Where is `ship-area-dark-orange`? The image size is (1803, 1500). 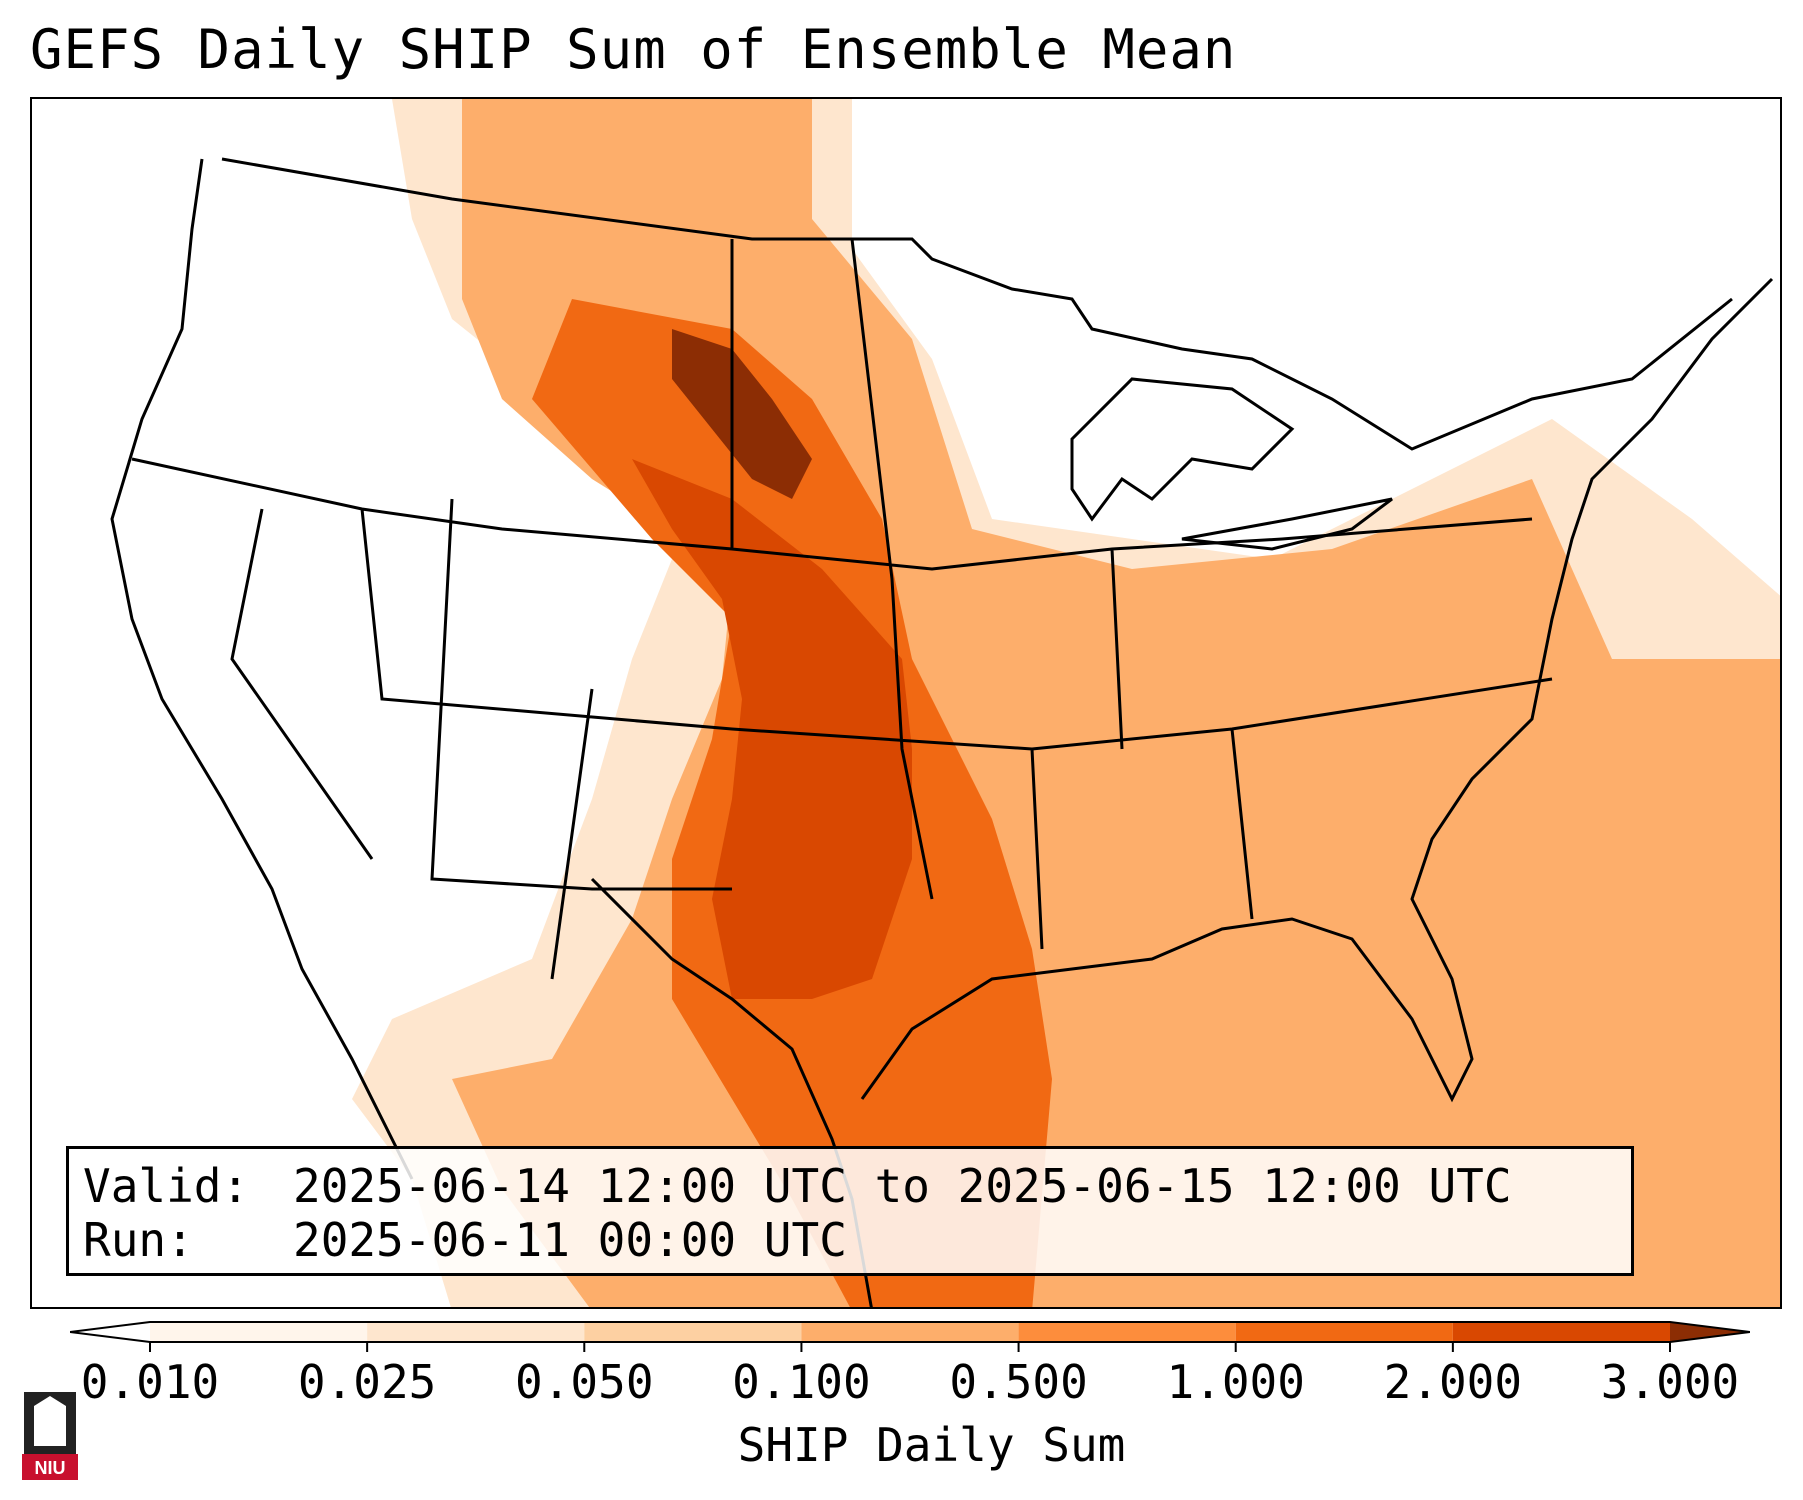 ship-area-dark-orange is located at coordinates (772, 729).